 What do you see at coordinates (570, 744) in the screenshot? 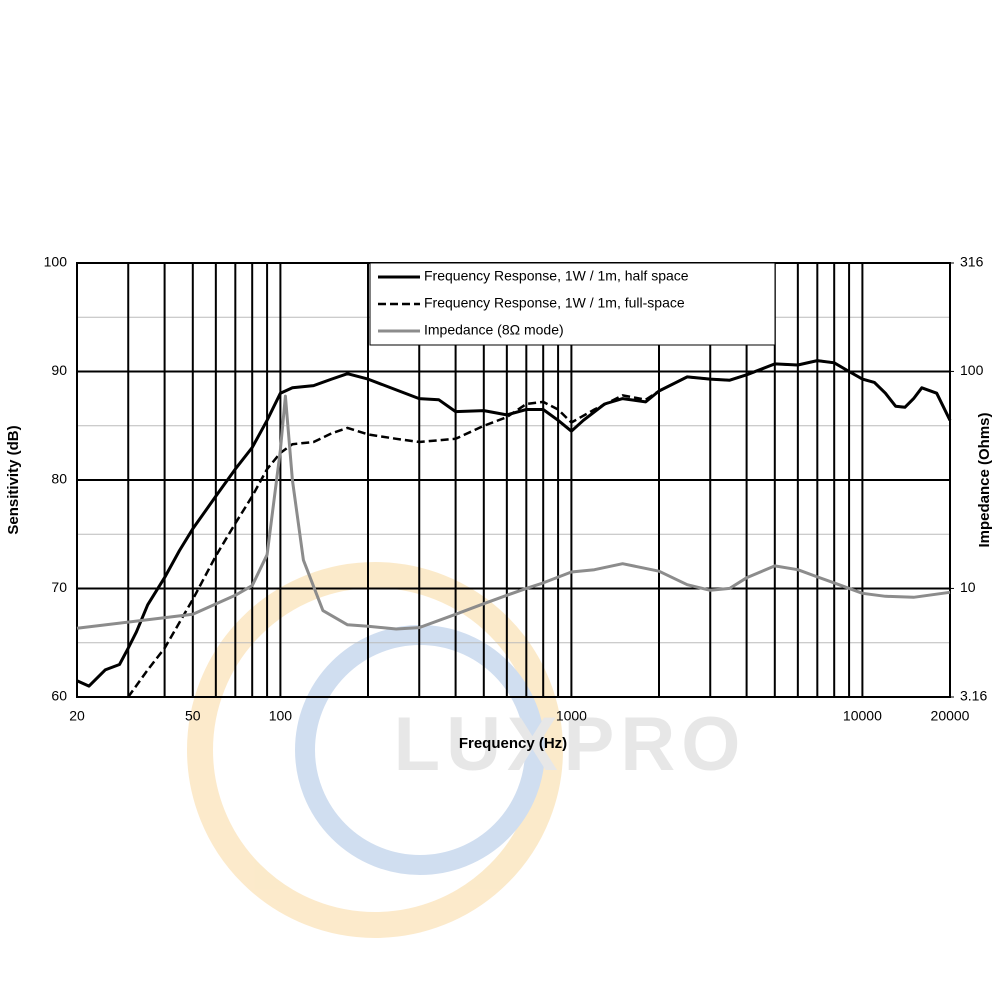
I see `watermark-text: LUXPRO` at bounding box center [570, 744].